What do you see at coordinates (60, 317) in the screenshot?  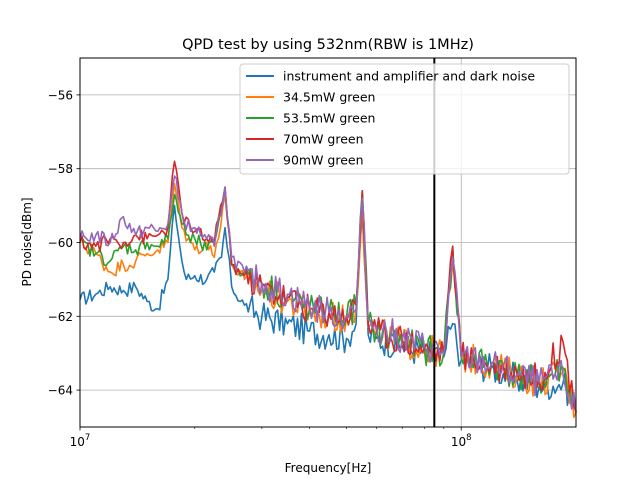 I see `y-tick-label: −62` at bounding box center [60, 317].